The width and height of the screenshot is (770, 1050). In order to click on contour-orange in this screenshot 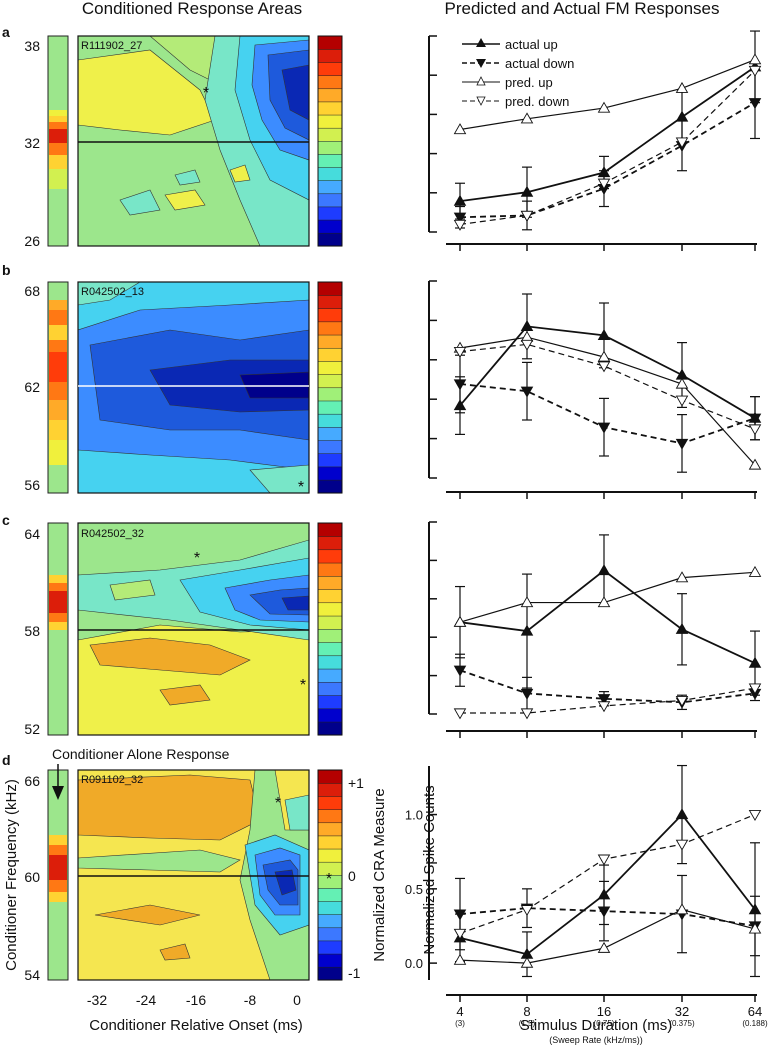, I will do `click(170, 656)`.